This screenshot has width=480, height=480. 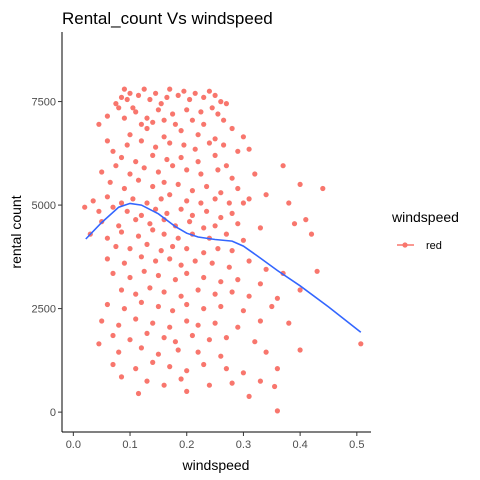 I want to click on legend-key-point, so click(x=404, y=244).